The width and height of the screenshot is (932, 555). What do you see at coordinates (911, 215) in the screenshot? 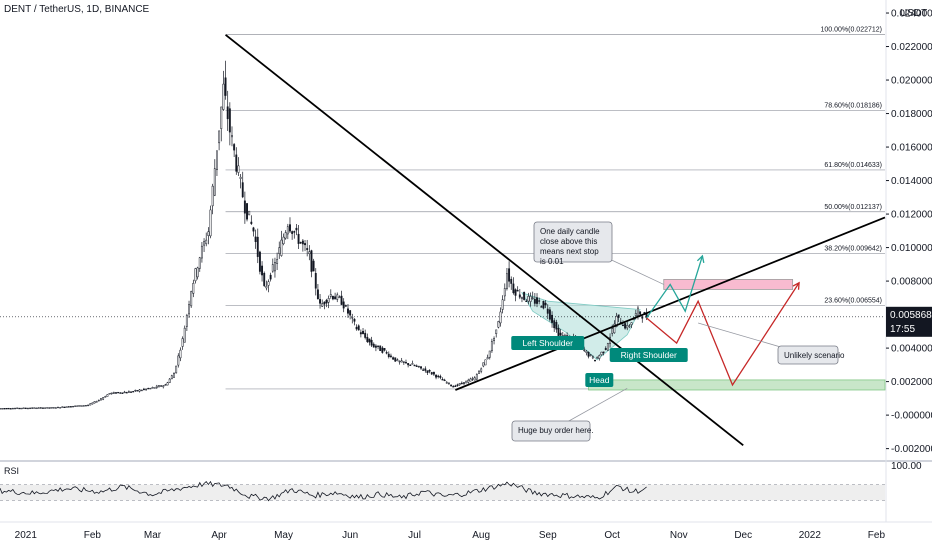
I see `price-tick-label: 0.012000` at bounding box center [911, 215].